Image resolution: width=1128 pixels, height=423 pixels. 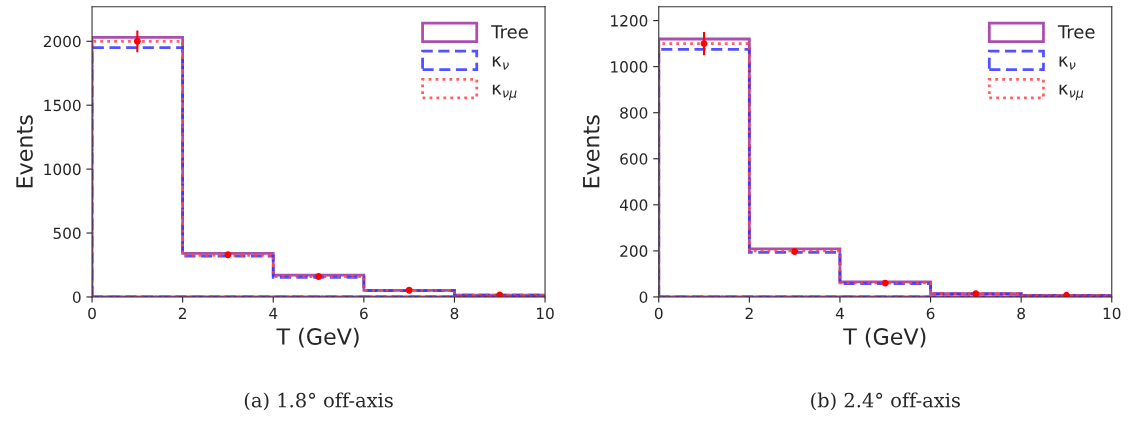 I want to click on text: (a) 1.8° off-axis, so click(x=318, y=401).